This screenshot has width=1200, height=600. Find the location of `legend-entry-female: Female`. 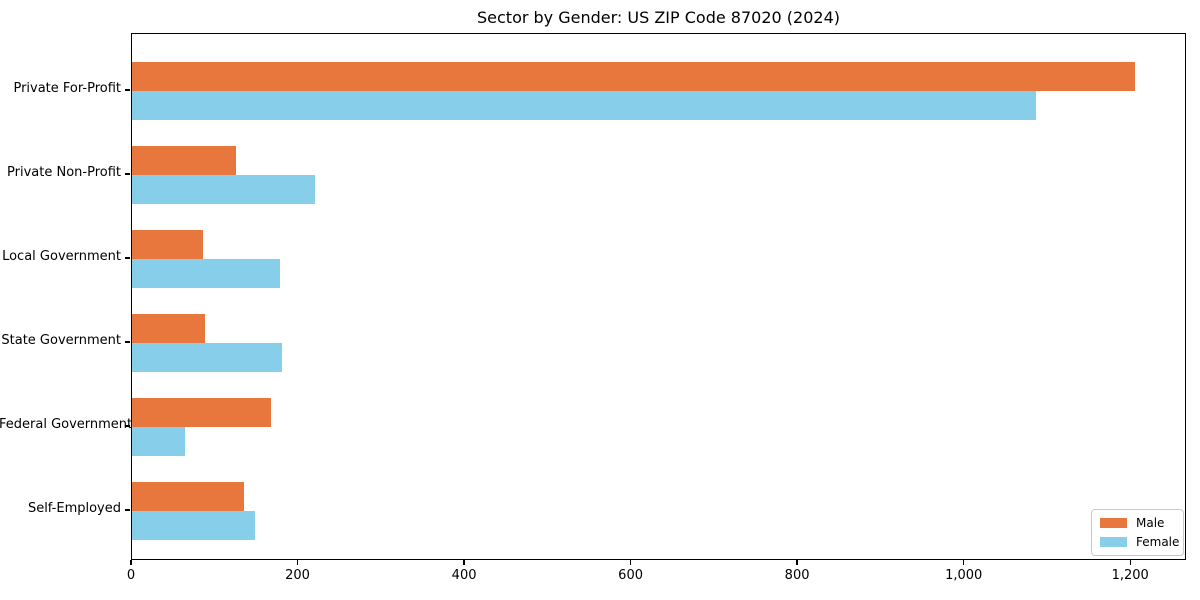

legend-entry-female: Female is located at coordinates (1141, 542).